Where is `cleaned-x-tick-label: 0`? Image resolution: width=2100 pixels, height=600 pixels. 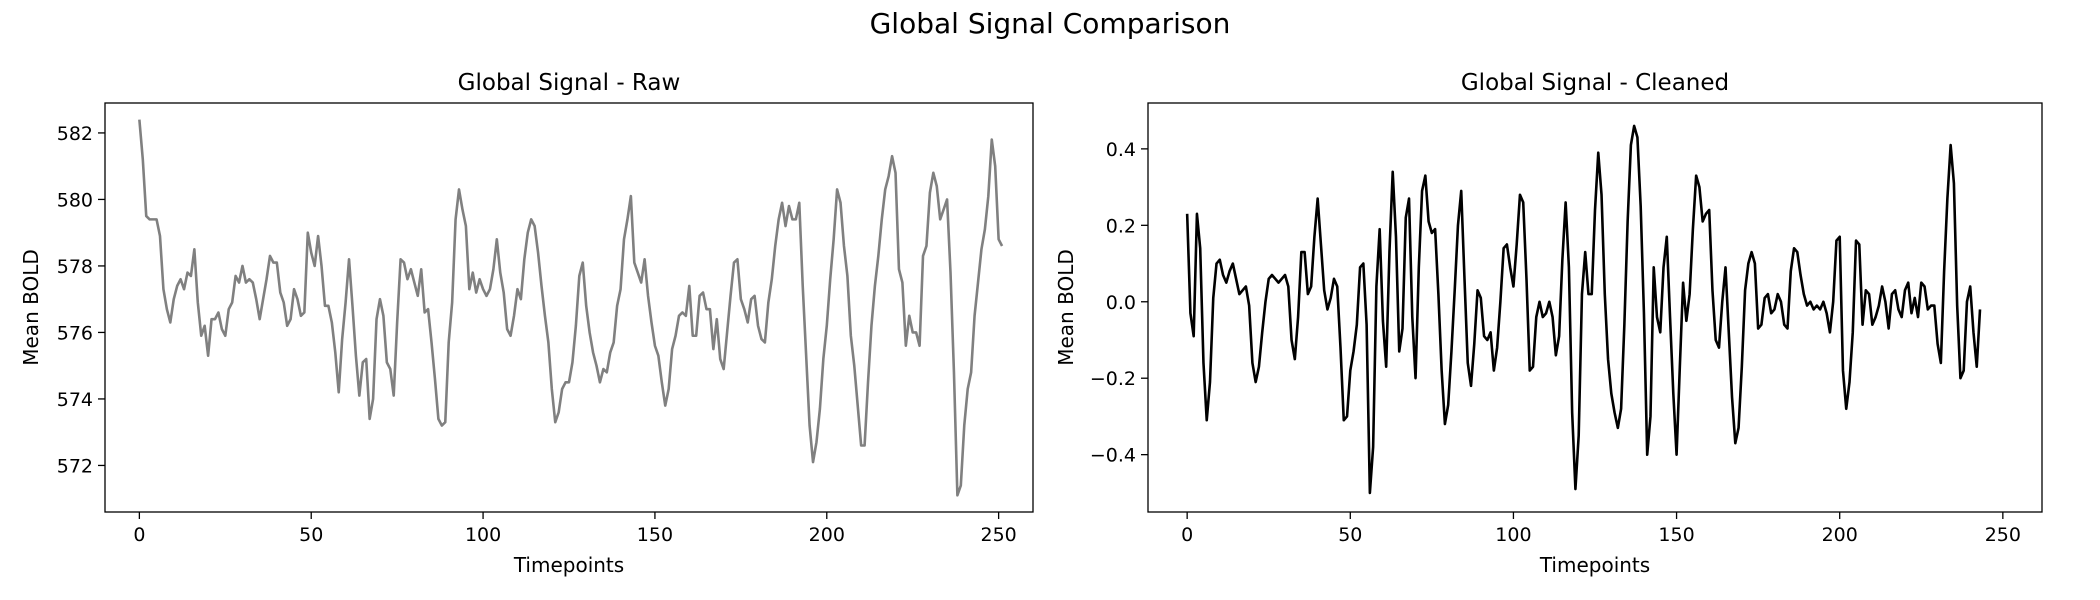
cleaned-x-tick-label: 0 is located at coordinates (1187, 535).